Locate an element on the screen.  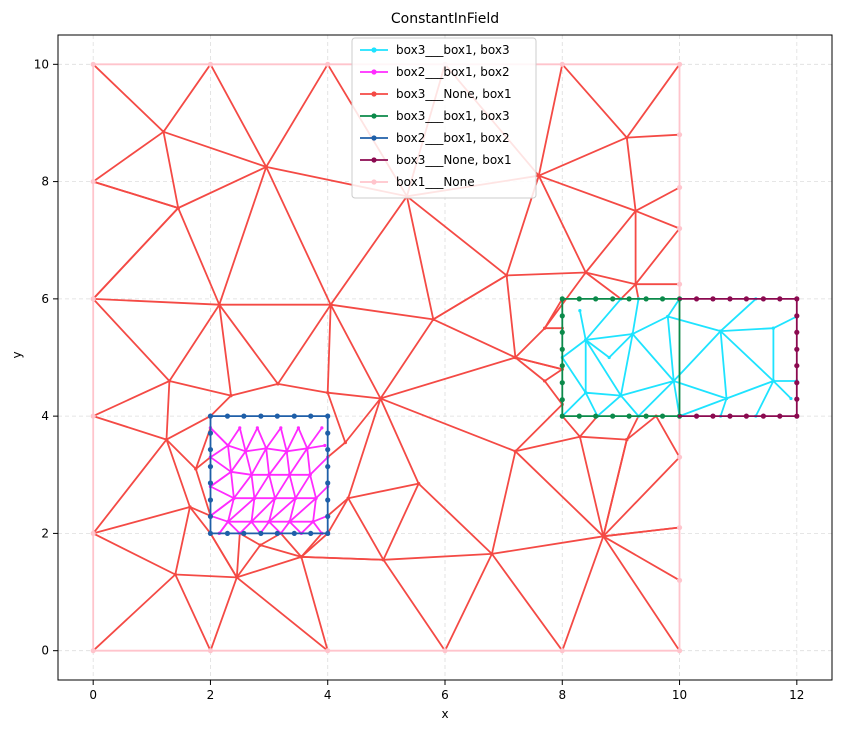
legend-label: box2___box1, box2 is located at coordinates (453, 72).